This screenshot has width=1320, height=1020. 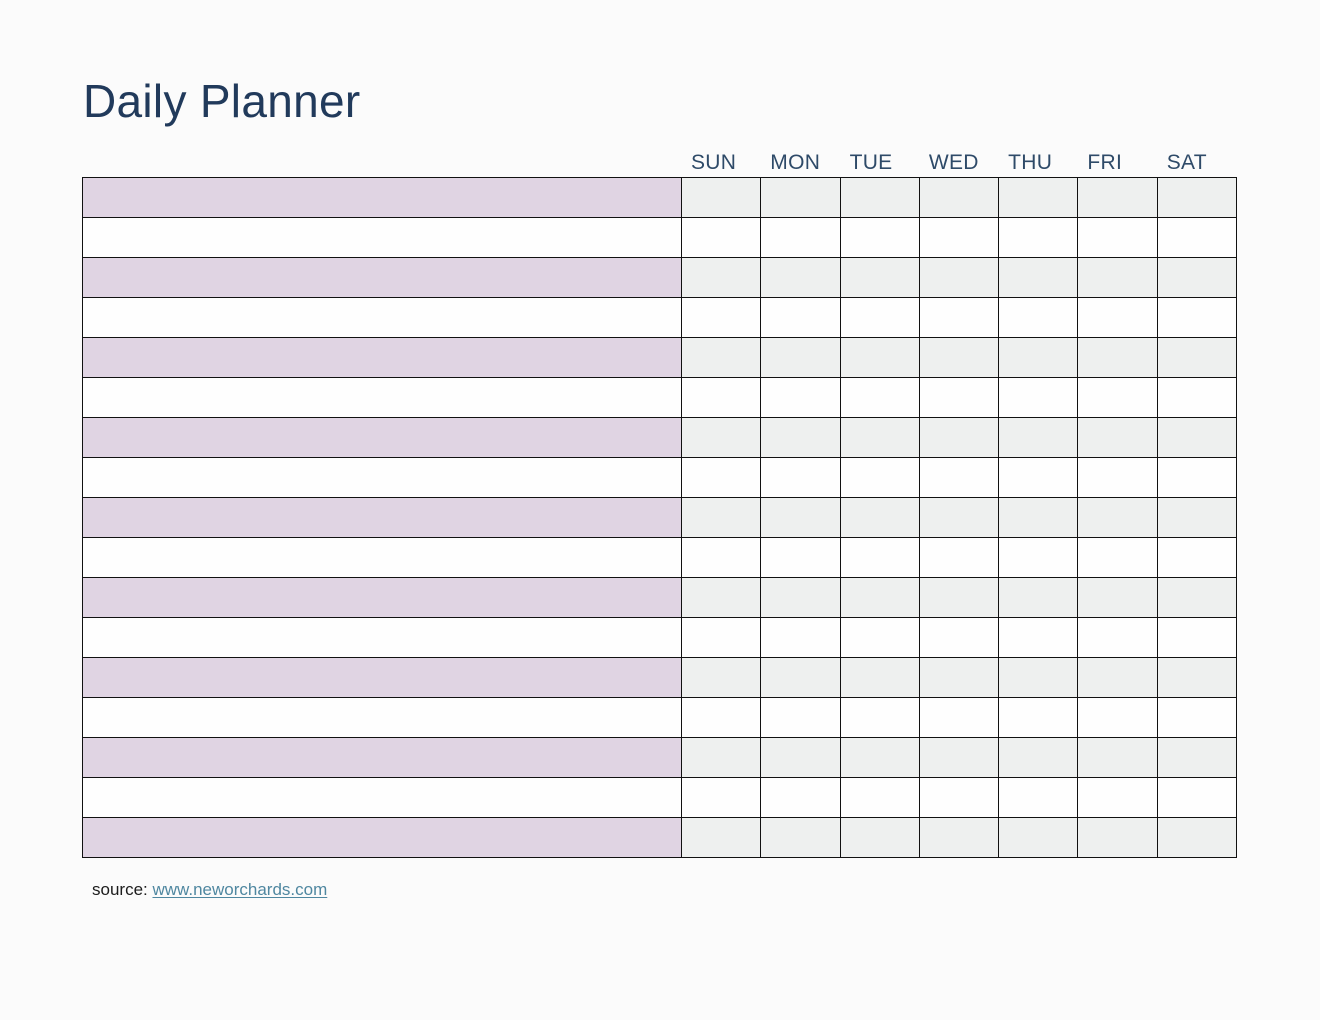 What do you see at coordinates (871, 162) in the screenshot?
I see `day-header-tue: TUE` at bounding box center [871, 162].